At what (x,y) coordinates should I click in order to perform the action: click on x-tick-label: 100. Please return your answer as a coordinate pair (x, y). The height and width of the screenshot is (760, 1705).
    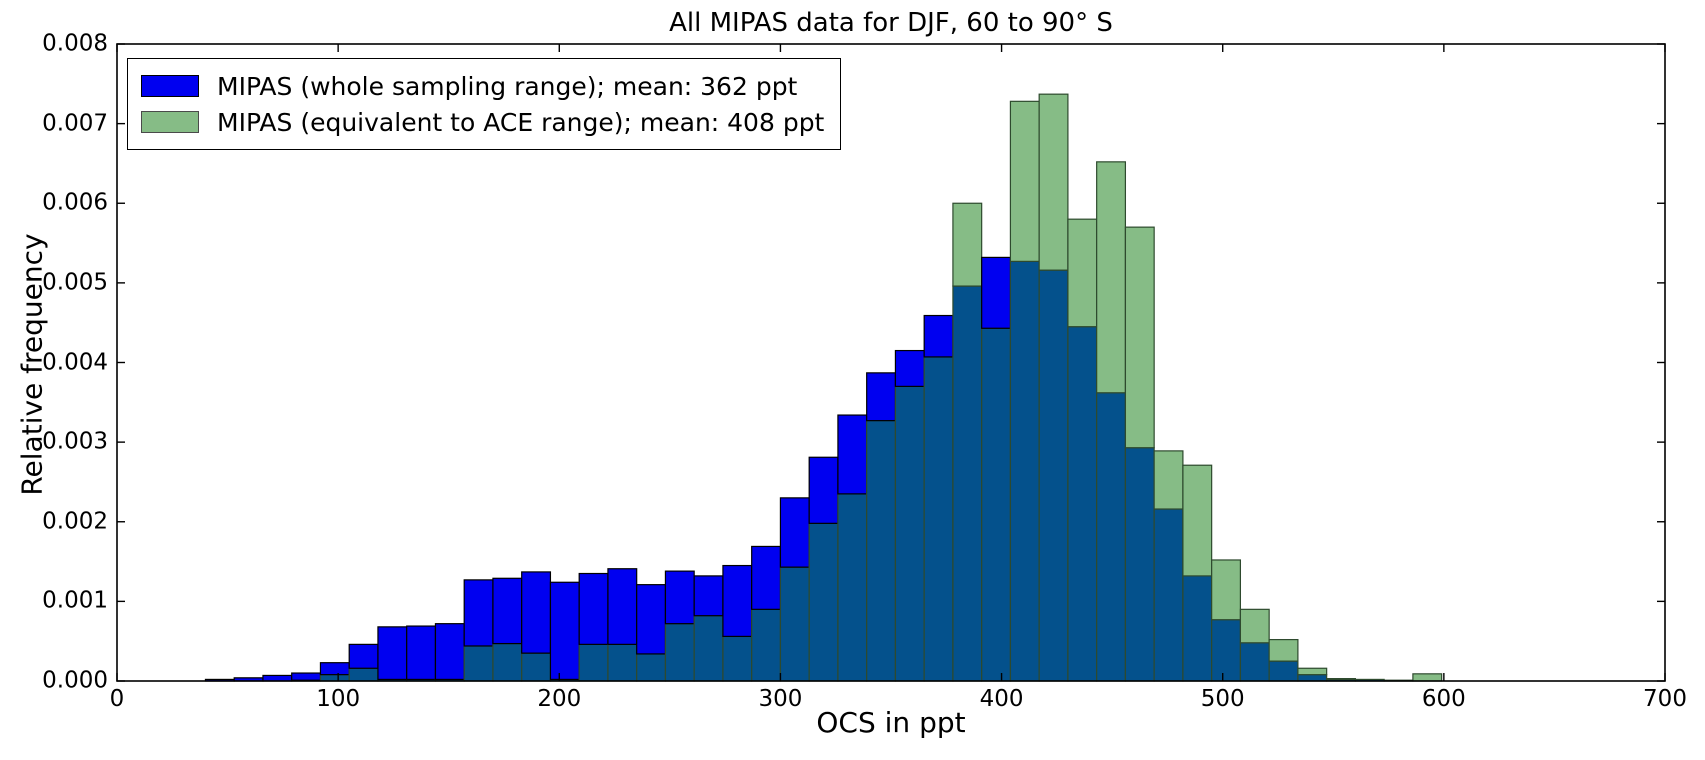
    Looking at the image, I should click on (338, 699).